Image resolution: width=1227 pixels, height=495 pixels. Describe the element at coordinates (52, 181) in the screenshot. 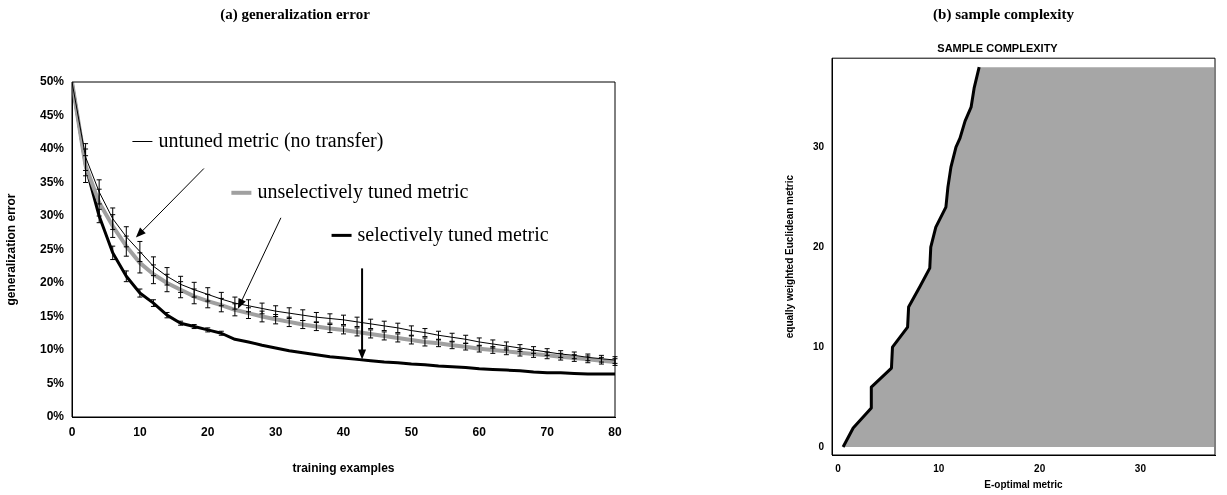

I see `y-tick-label: 35%` at that location.